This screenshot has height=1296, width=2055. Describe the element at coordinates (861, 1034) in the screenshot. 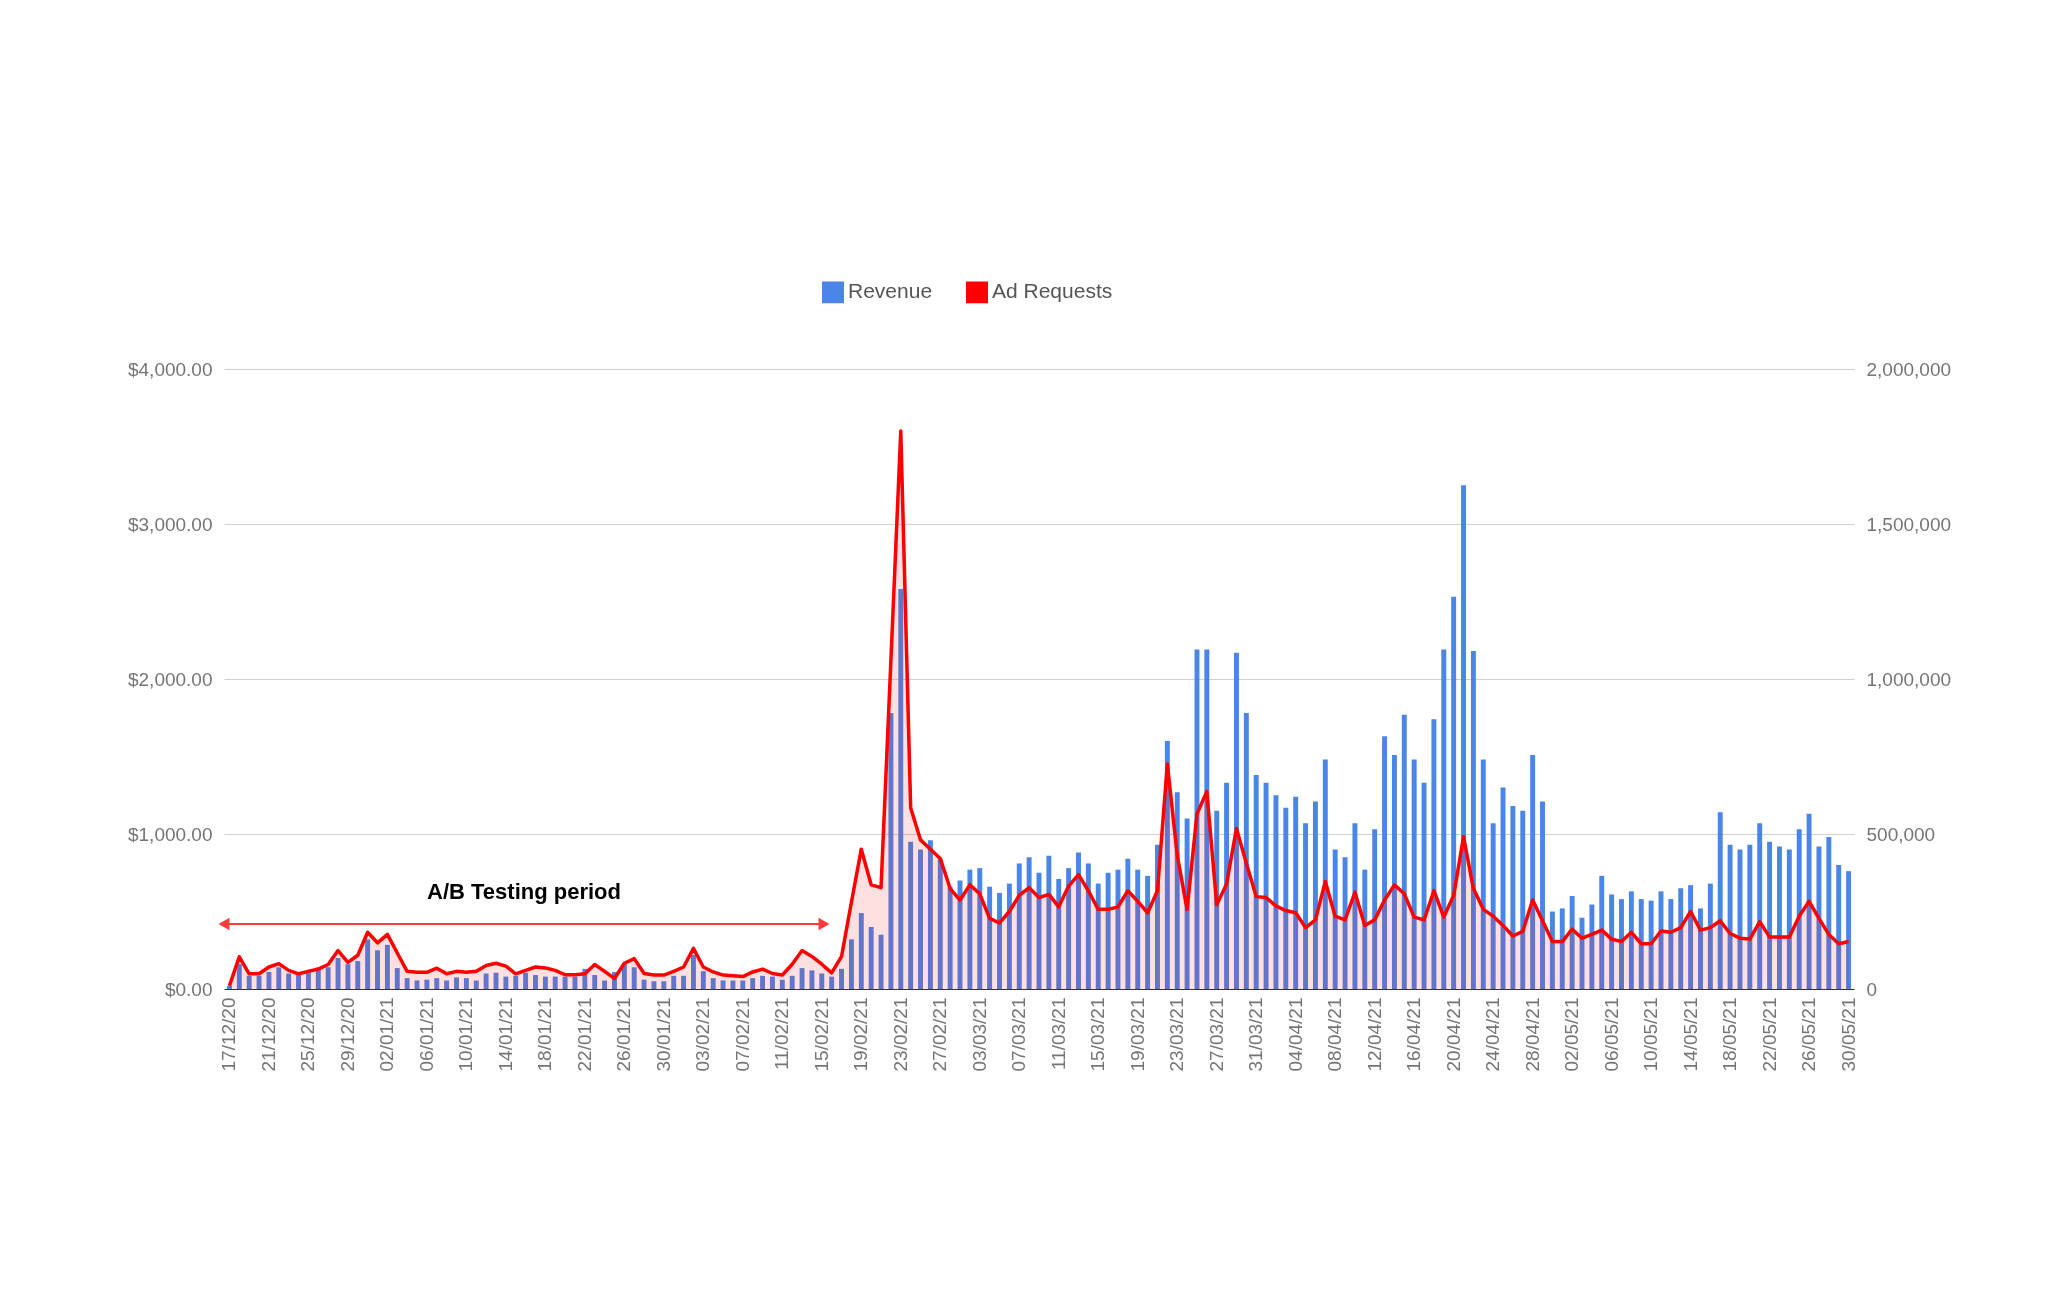

I see `x-tick-label: 19/02/21` at that location.